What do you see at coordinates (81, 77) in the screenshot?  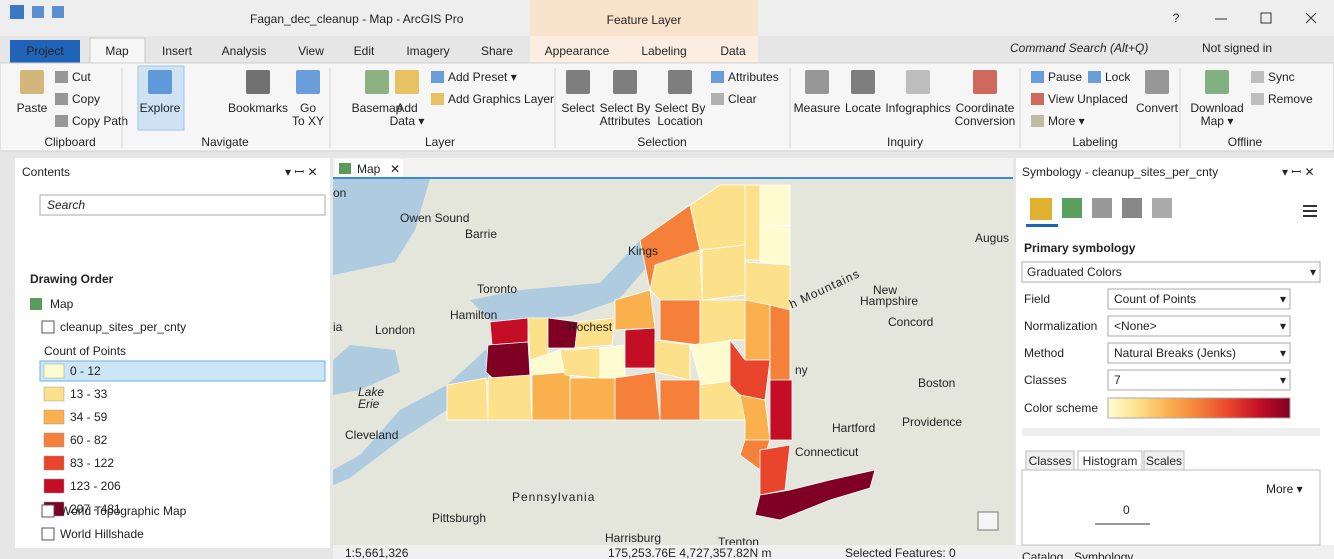 I see `button-label: Cut` at bounding box center [81, 77].